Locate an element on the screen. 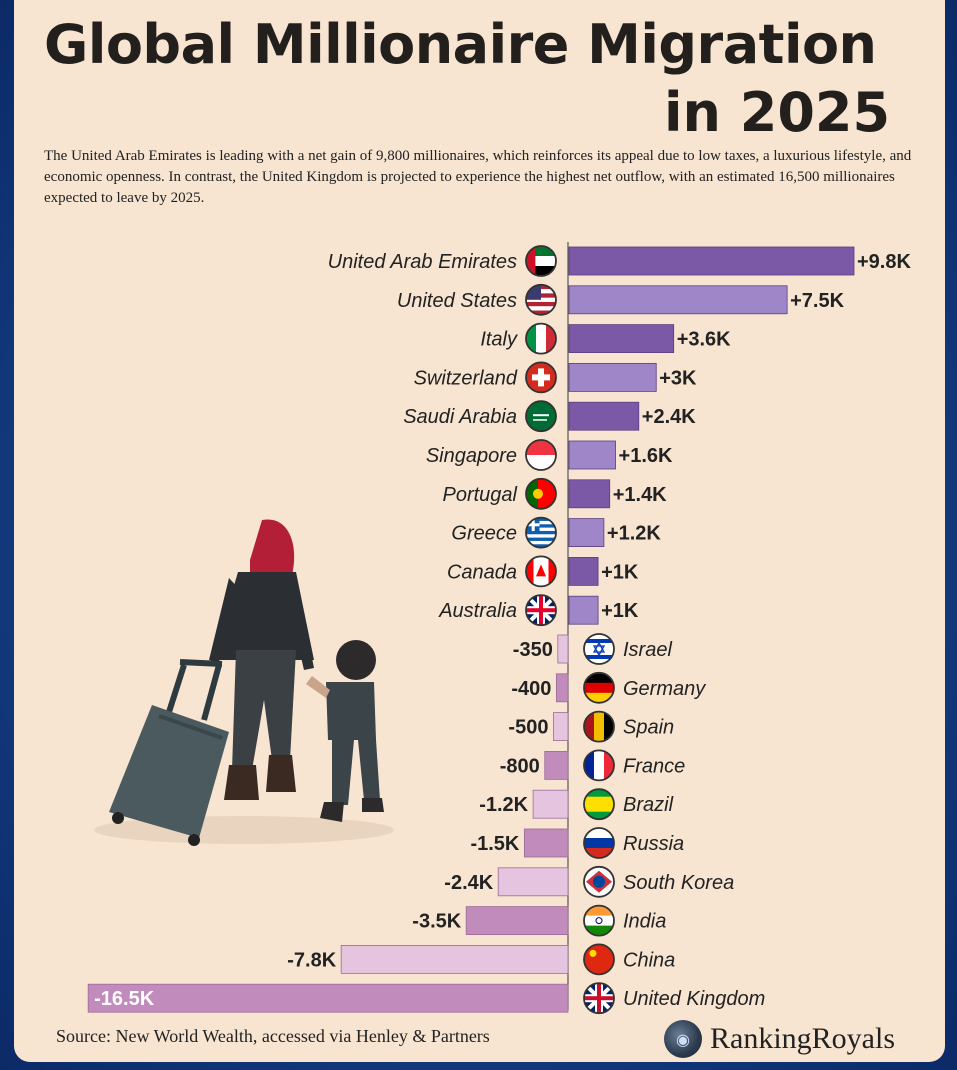  value-label-russia: -1.5K is located at coordinates (494, 844).